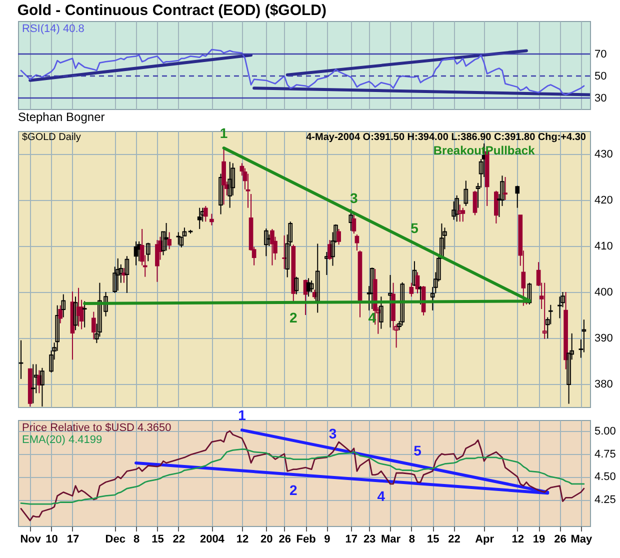 This screenshot has width=620, height=558. I want to click on y-tick-label: 380, so click(603, 384).